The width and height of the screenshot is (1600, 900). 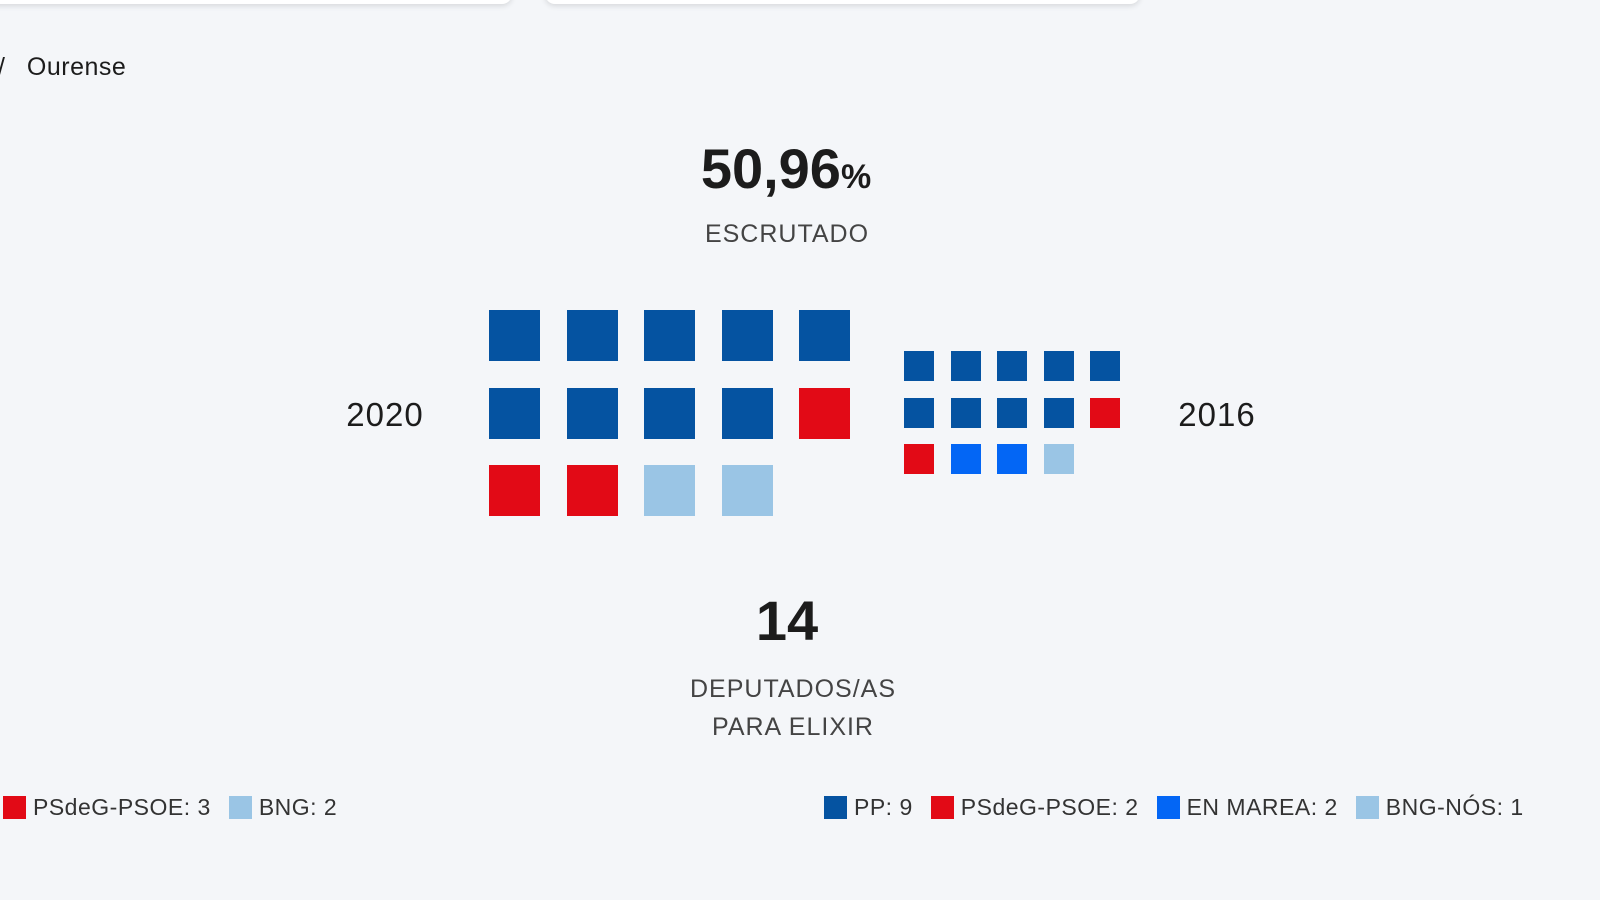 I want to click on legend-label: PSdeG-PSOE: 2, so click(x=1049, y=807).